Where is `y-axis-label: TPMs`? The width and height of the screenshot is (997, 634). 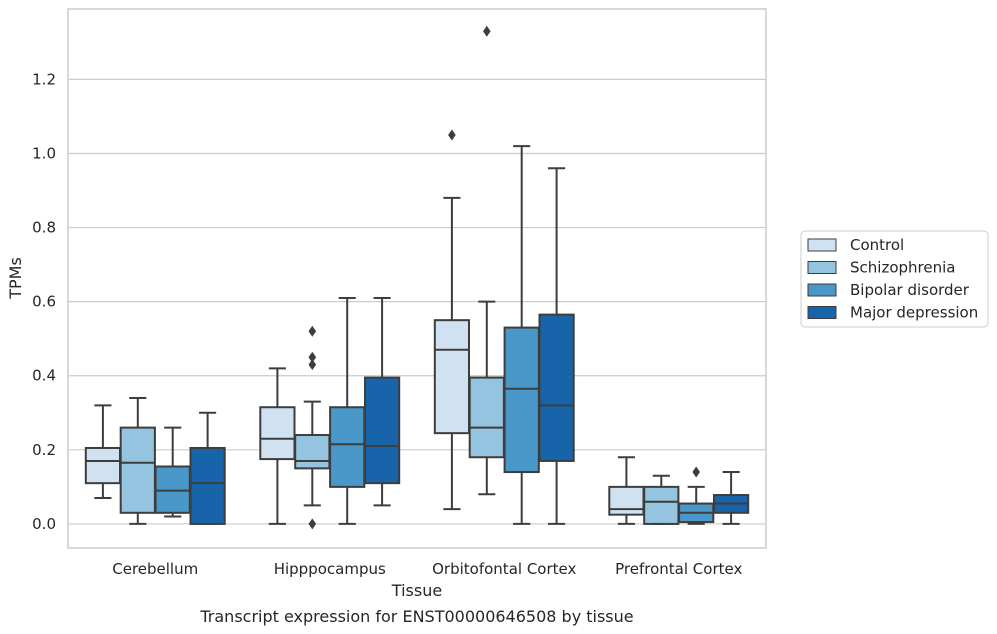
y-axis-label: TPMs is located at coordinates (15, 278).